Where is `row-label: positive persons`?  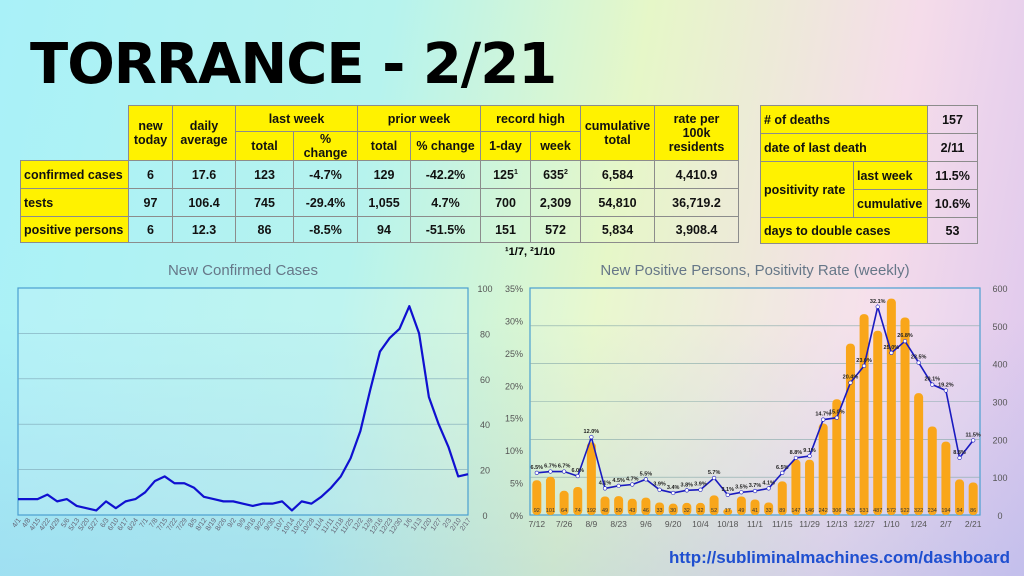 row-label: positive persons is located at coordinates (74, 229).